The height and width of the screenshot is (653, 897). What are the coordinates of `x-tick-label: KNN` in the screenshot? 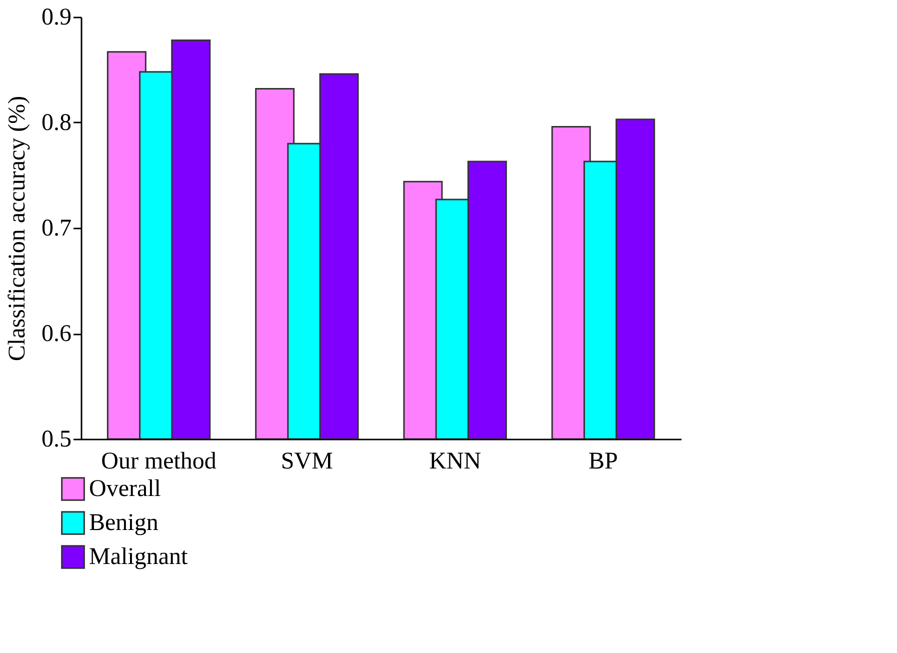 It's located at (455, 461).